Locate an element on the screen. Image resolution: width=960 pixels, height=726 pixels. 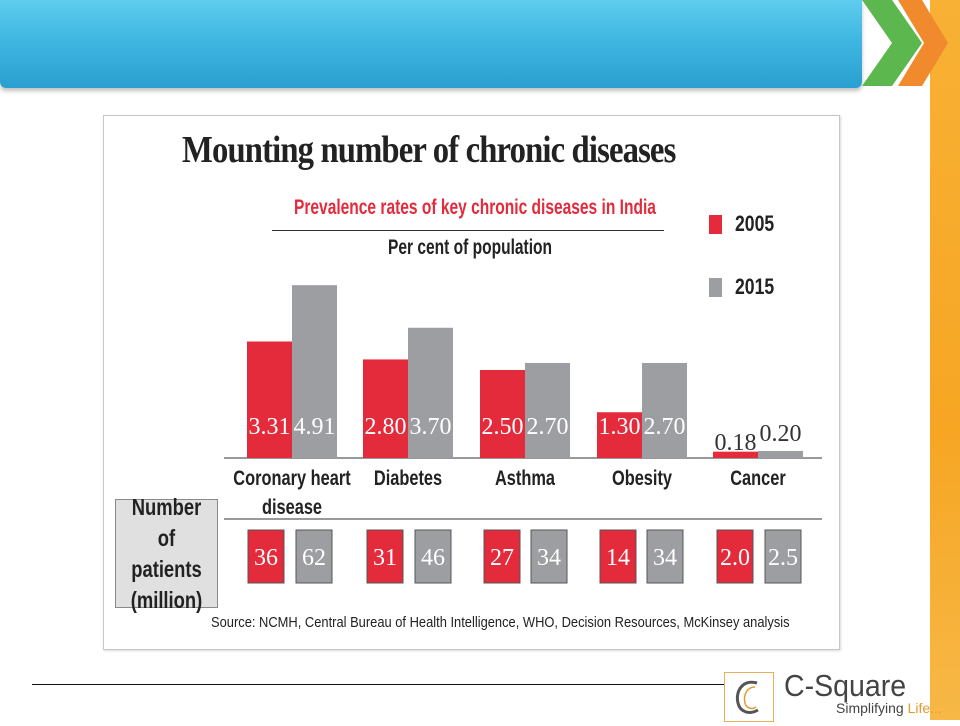
patients-label: Number of patients (million) is located at coordinates (166, 553).